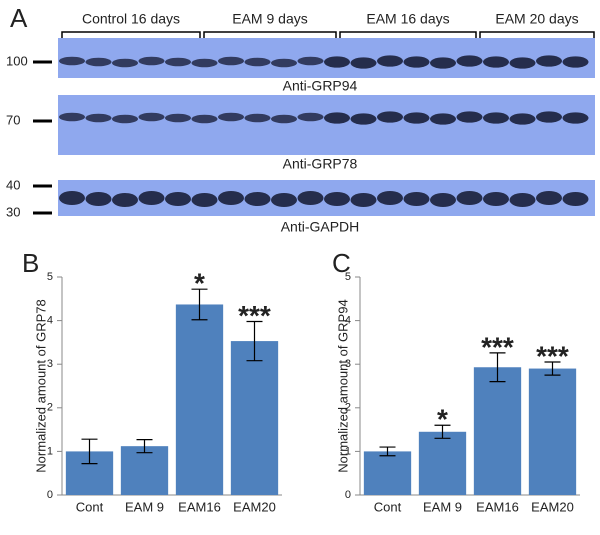 Image resolution: width=600 pixels, height=535 pixels. What do you see at coordinates (17, 60) in the screenshot?
I see `marker-label: 100` at bounding box center [17, 60].